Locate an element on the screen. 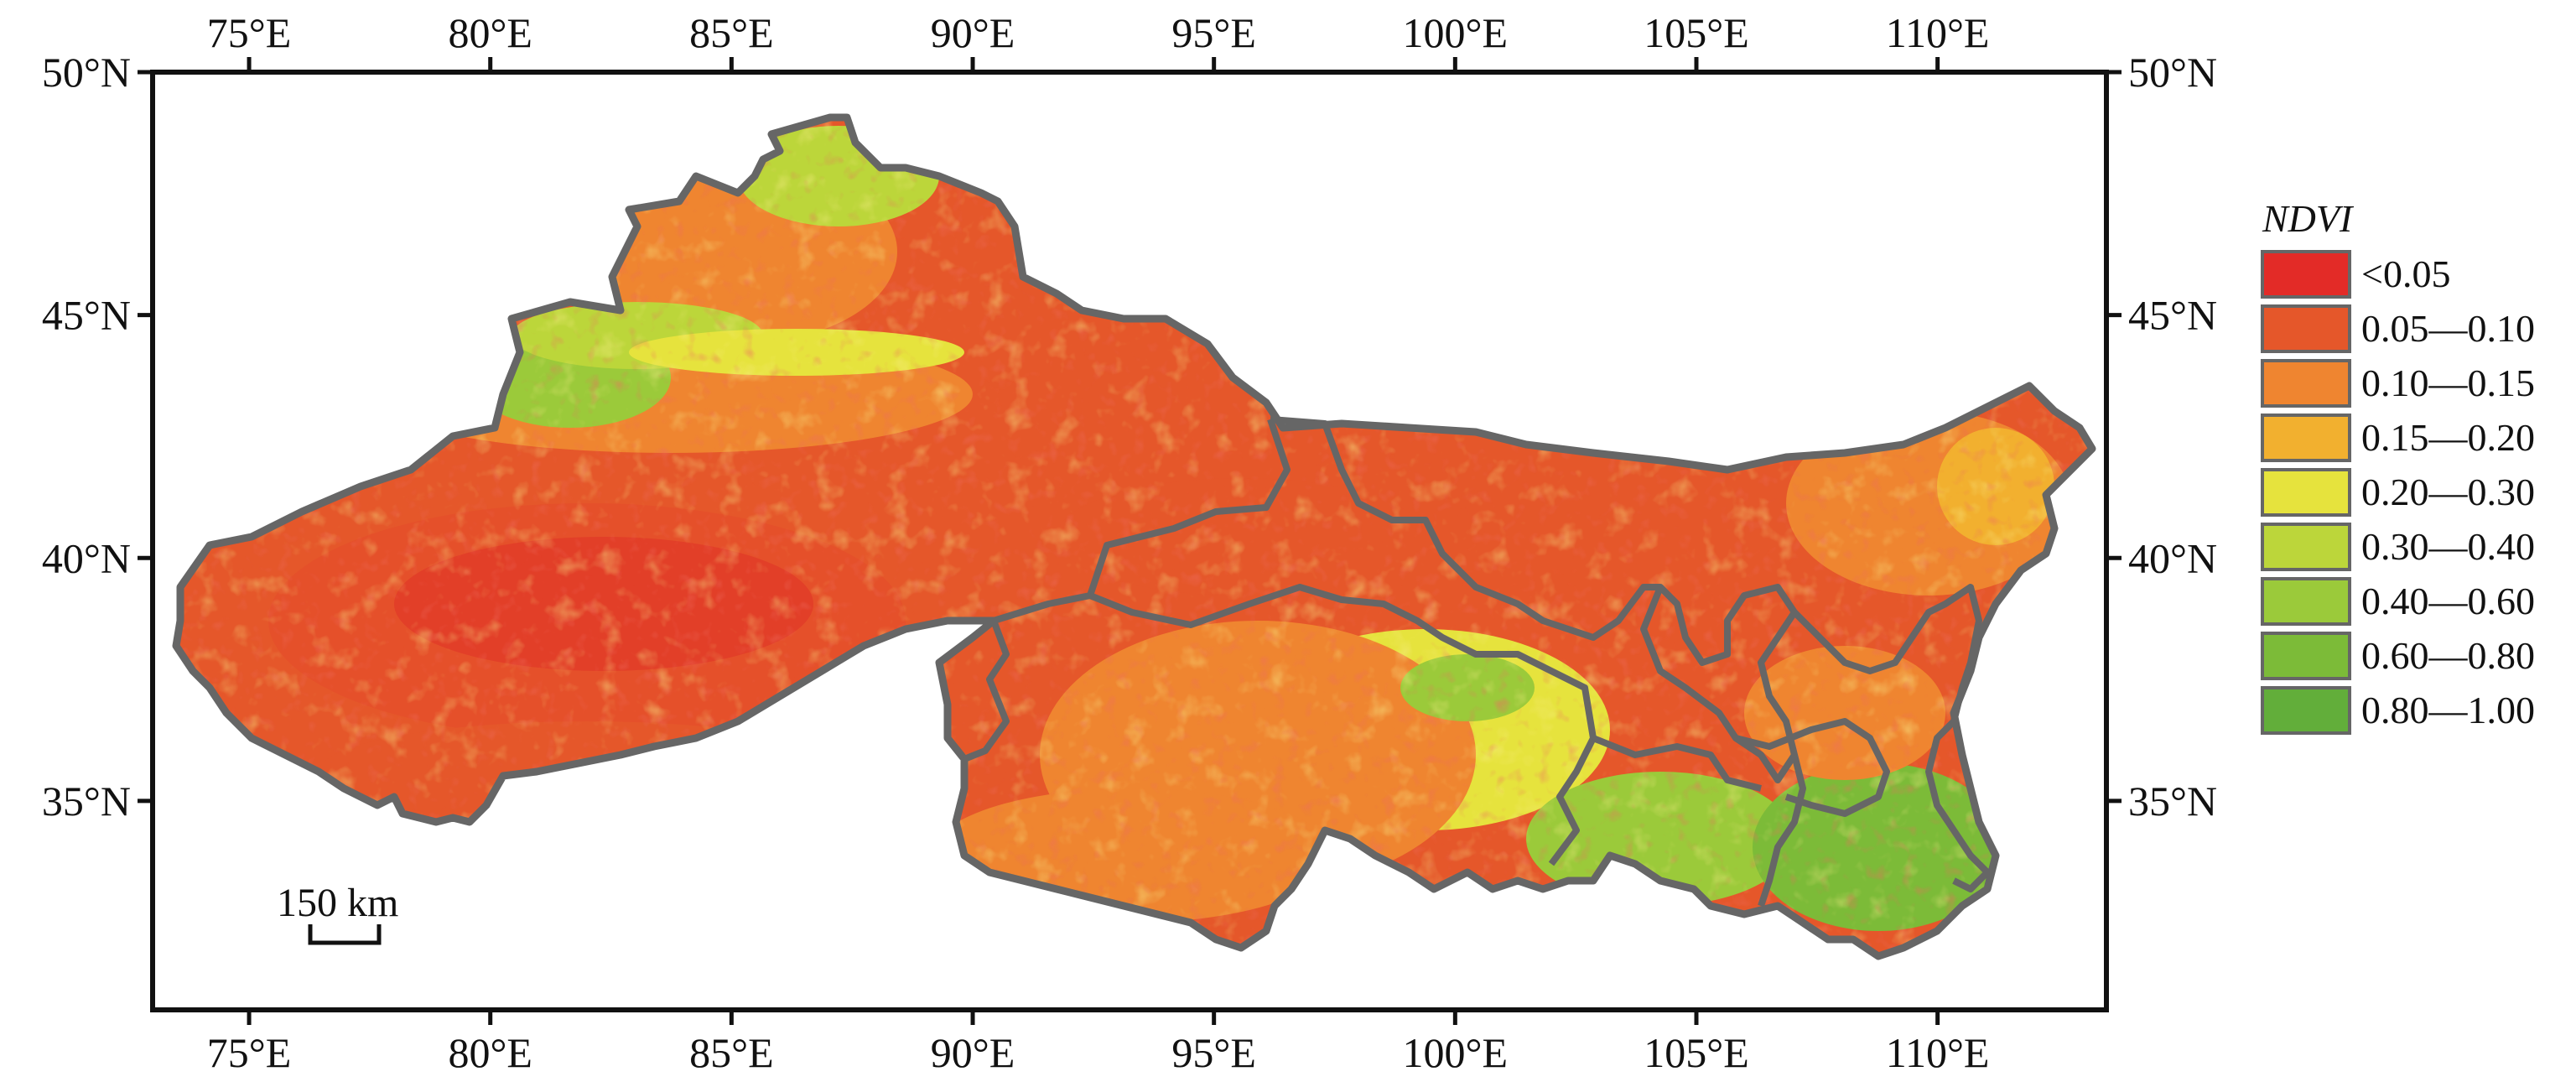 The image size is (2576, 1082). lon-label-top: 95°E is located at coordinates (1213, 32).